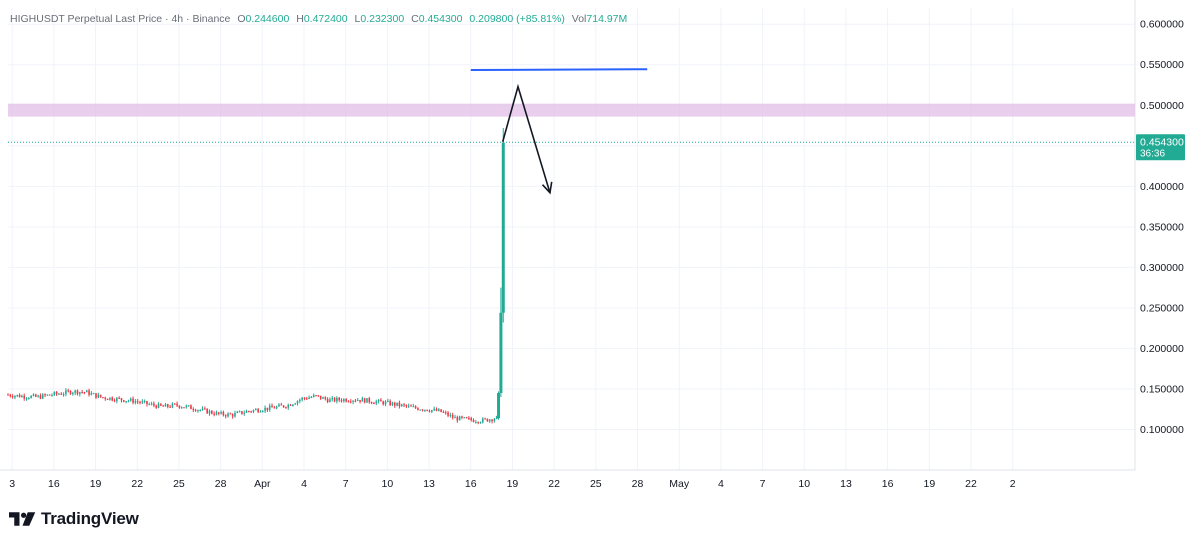 The image size is (1200, 548). What do you see at coordinates (571, 110) in the screenshot?
I see `zone-layer` at bounding box center [571, 110].